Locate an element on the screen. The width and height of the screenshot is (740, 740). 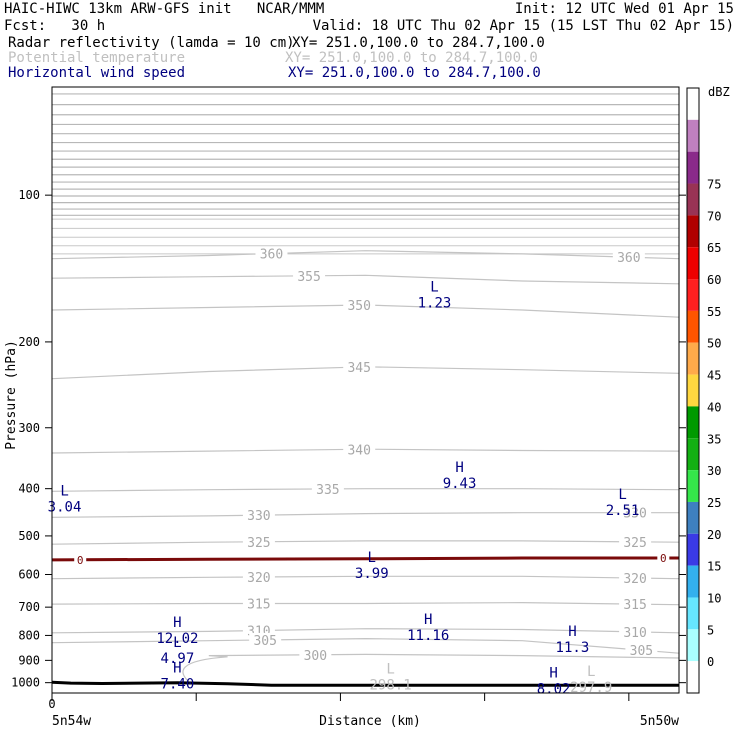
colorbar-level: 10 is located at coordinates (714, 598).